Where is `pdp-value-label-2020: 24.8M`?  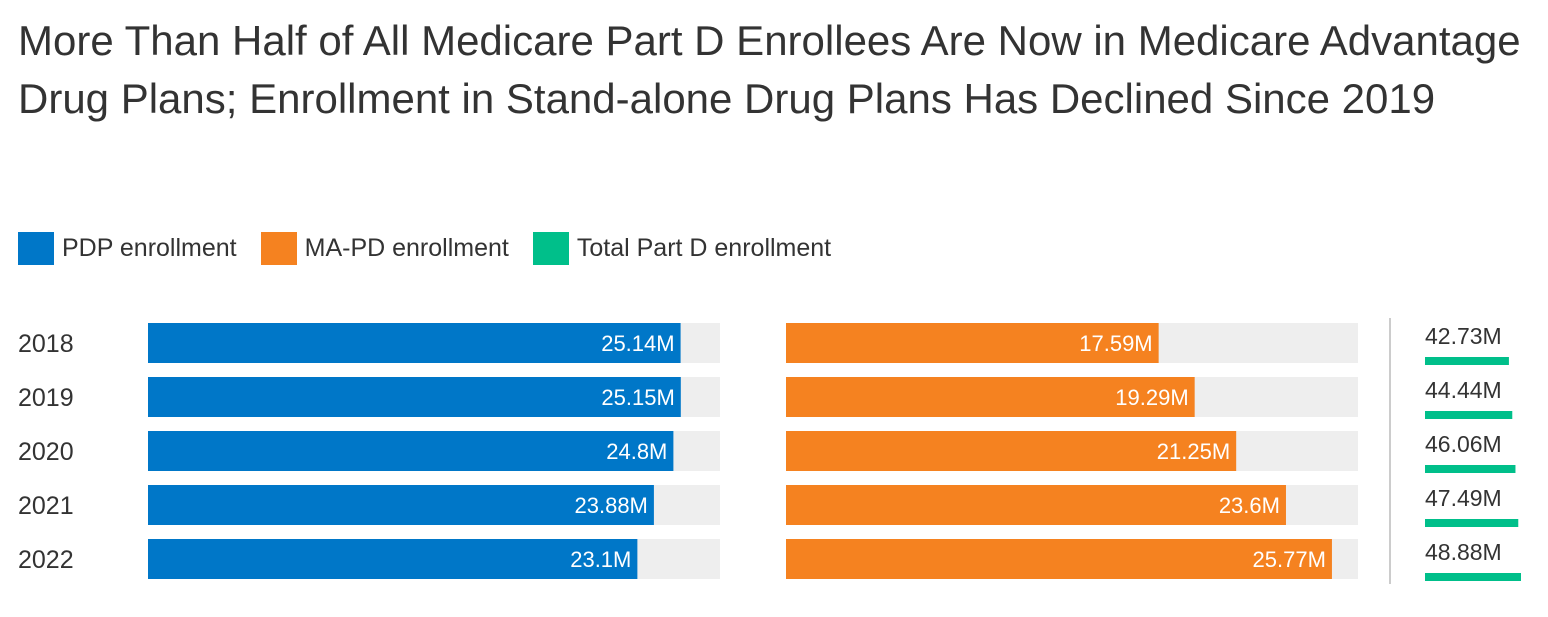 pdp-value-label-2020: 24.8M is located at coordinates (636, 451).